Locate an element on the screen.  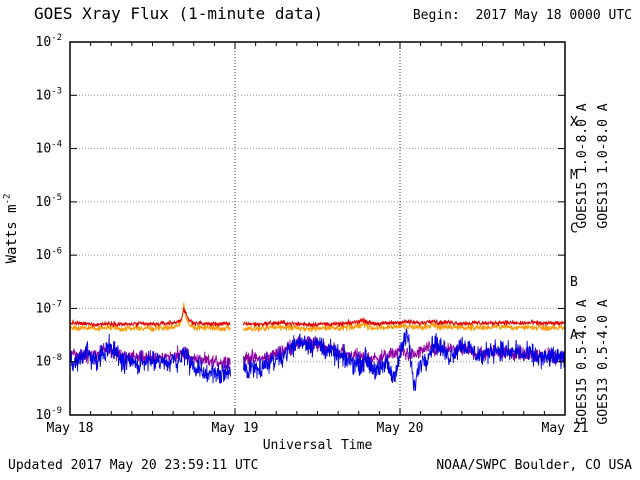
series-line-goes15-1-0-8-0-a is located at coordinates (317, 318).